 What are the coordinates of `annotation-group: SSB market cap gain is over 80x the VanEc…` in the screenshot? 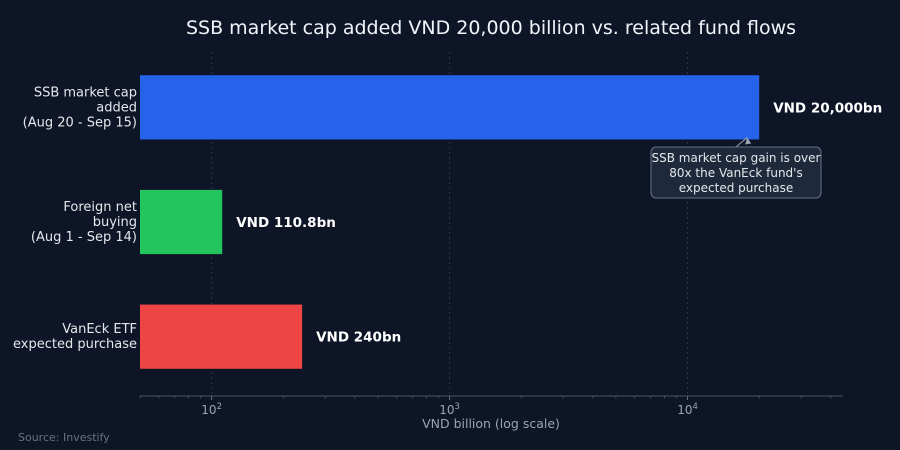 It's located at (736, 168).